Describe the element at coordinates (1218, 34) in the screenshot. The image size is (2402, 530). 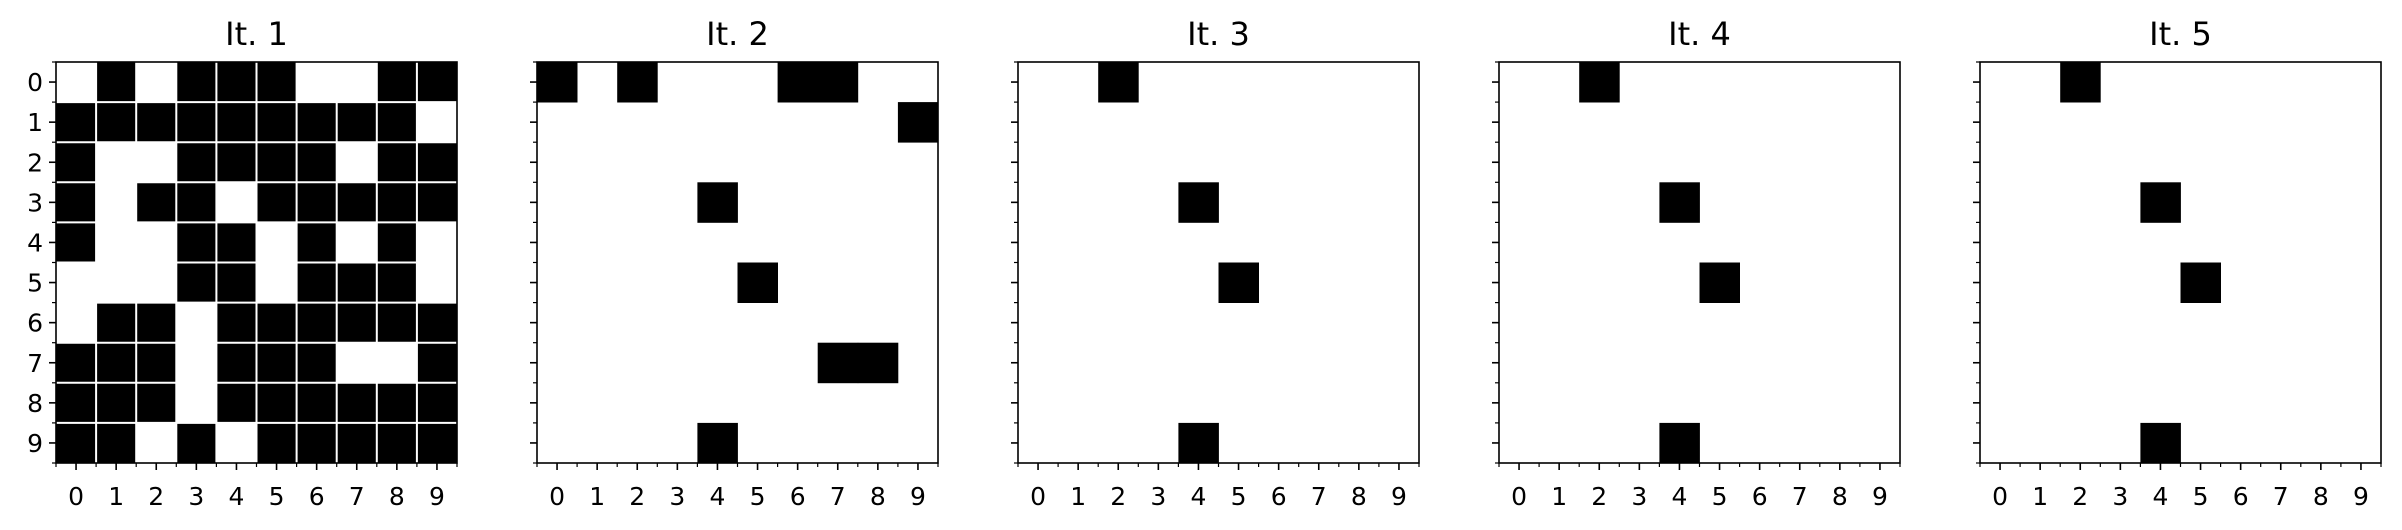
I see `panel-title: It. 3` at that location.